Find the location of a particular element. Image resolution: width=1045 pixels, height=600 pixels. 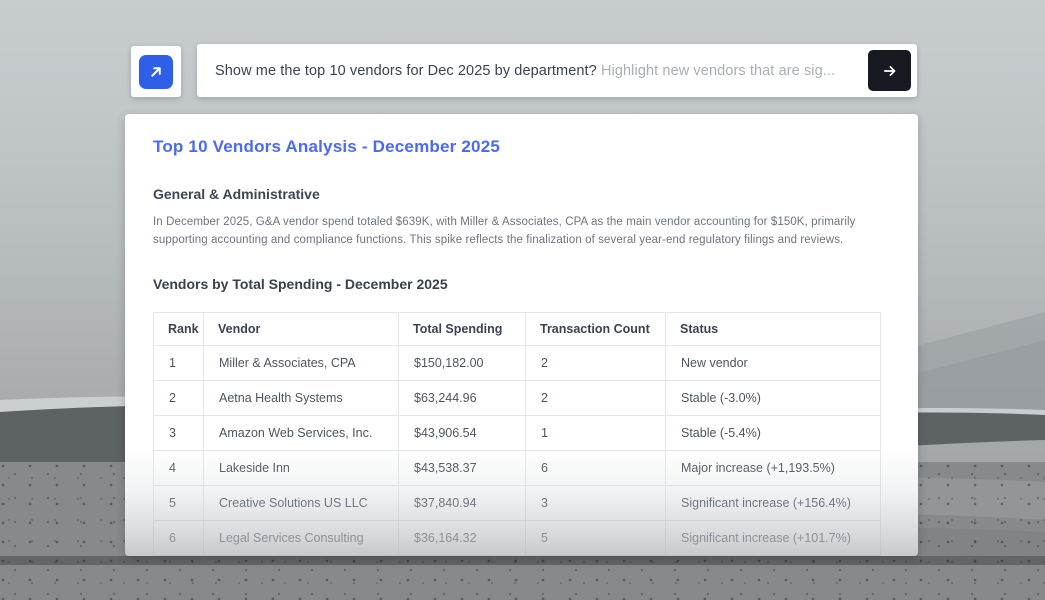

table-cell-total-spending: $36,164.32 is located at coordinates (462, 538).